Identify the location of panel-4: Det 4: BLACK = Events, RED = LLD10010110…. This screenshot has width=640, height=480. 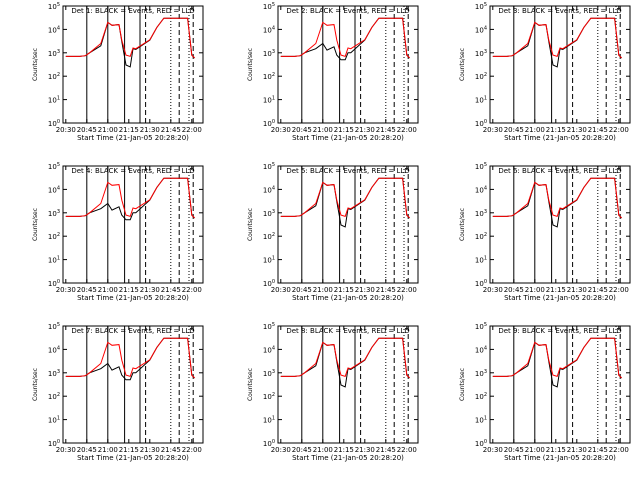
(118, 232).